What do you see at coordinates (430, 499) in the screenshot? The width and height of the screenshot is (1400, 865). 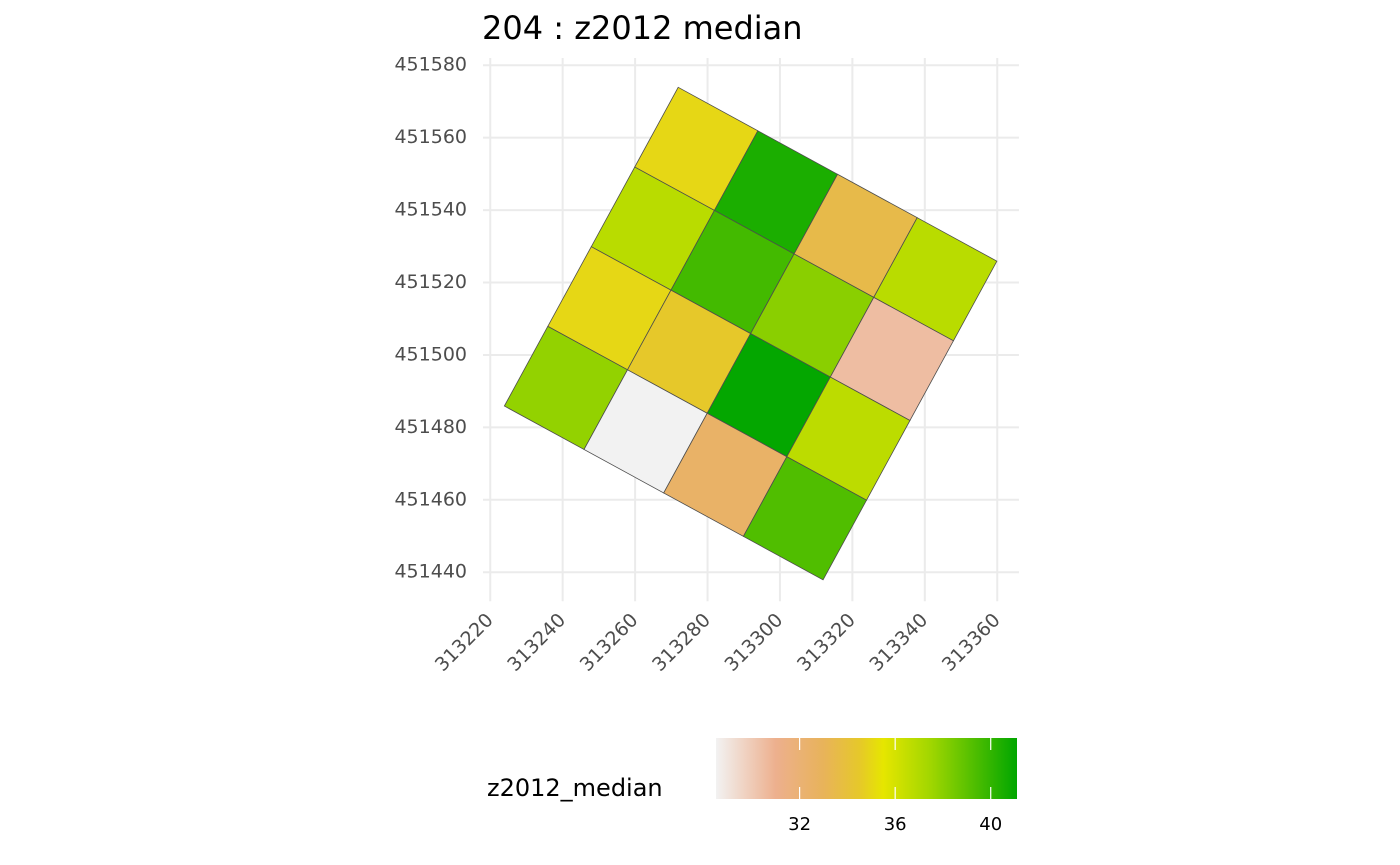 I see `y-tick-label: 451460` at bounding box center [430, 499].